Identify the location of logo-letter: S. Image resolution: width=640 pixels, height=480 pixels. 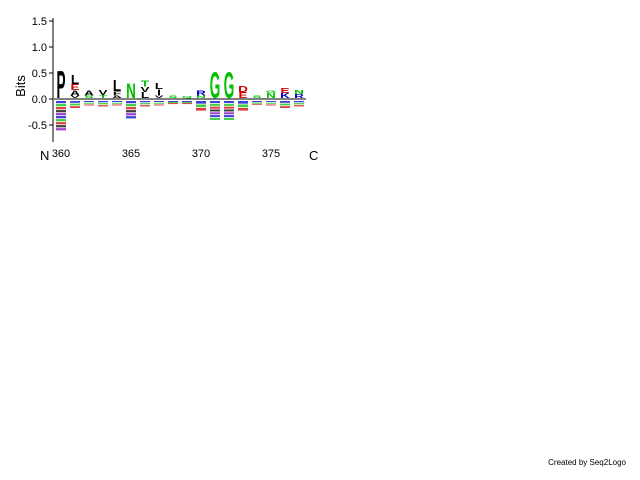
(258, 97).